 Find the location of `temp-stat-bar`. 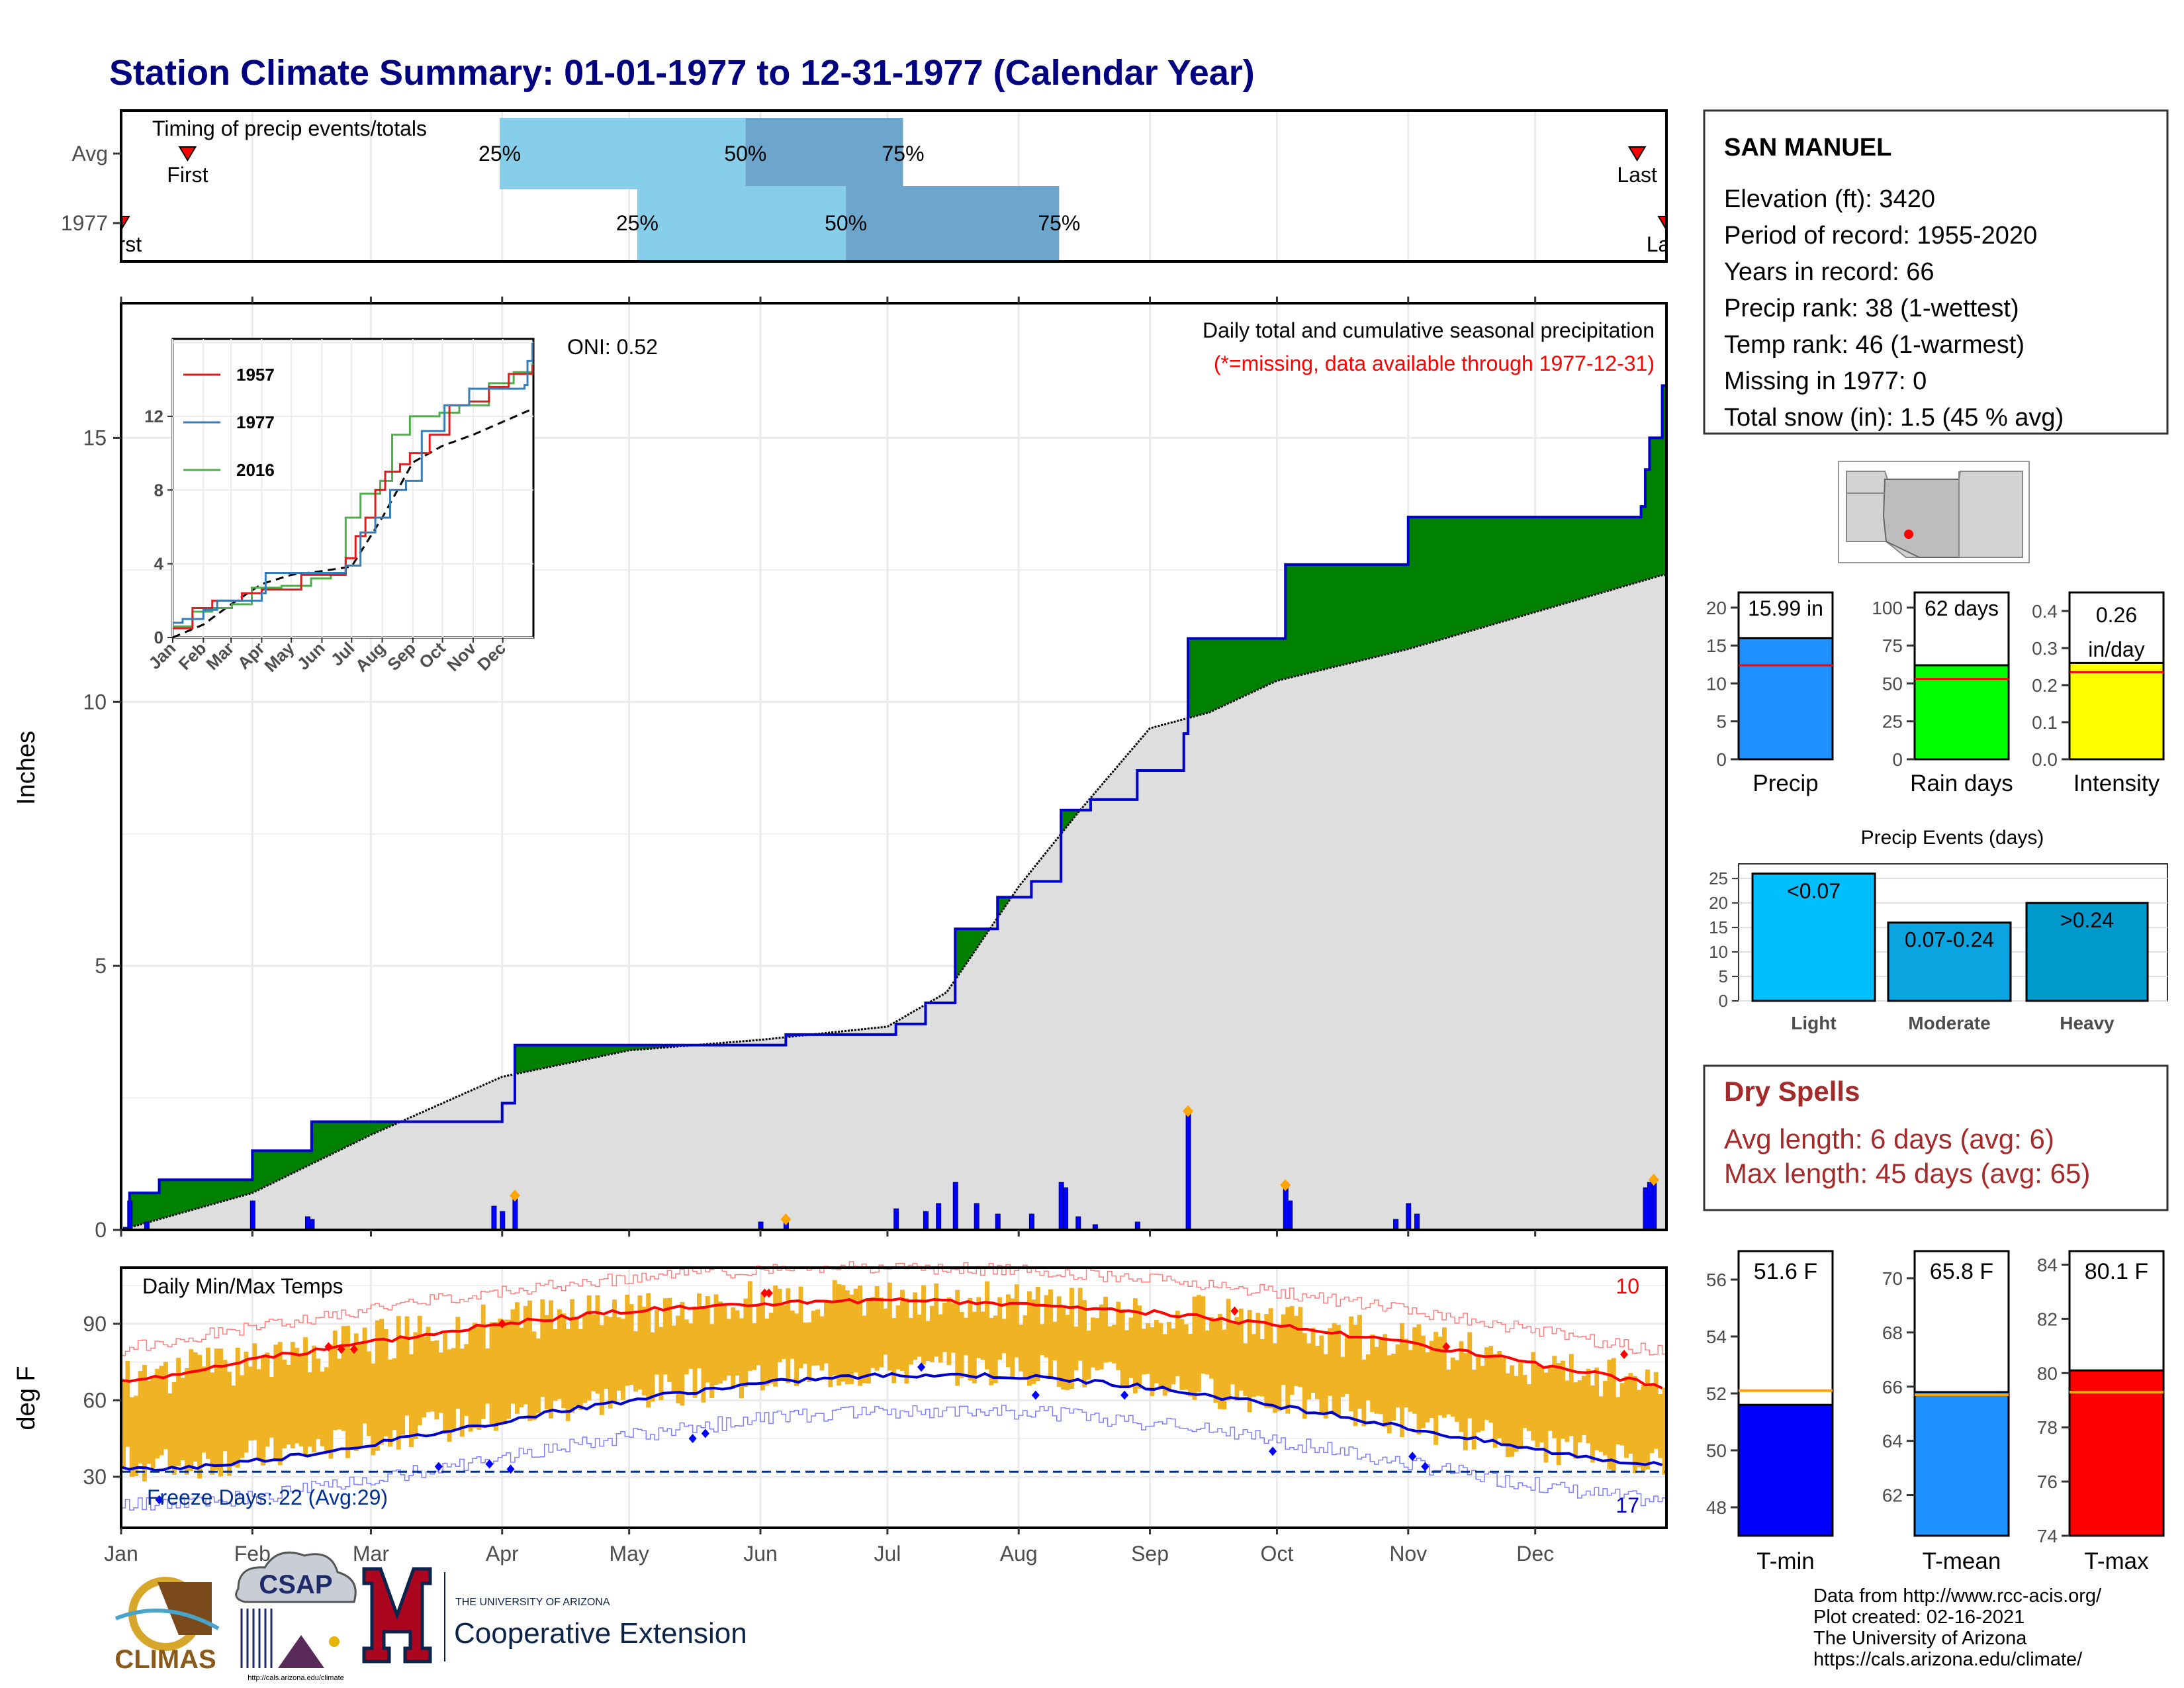

temp-stat-bar is located at coordinates (1786, 1470).